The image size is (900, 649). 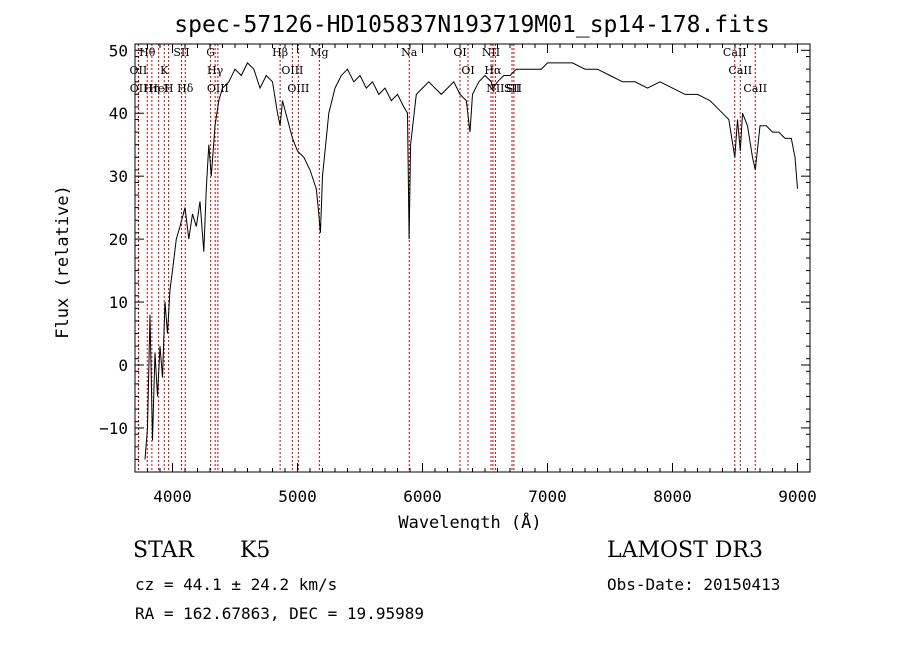 I want to click on y-tick-label: 30, so click(x=118, y=176).